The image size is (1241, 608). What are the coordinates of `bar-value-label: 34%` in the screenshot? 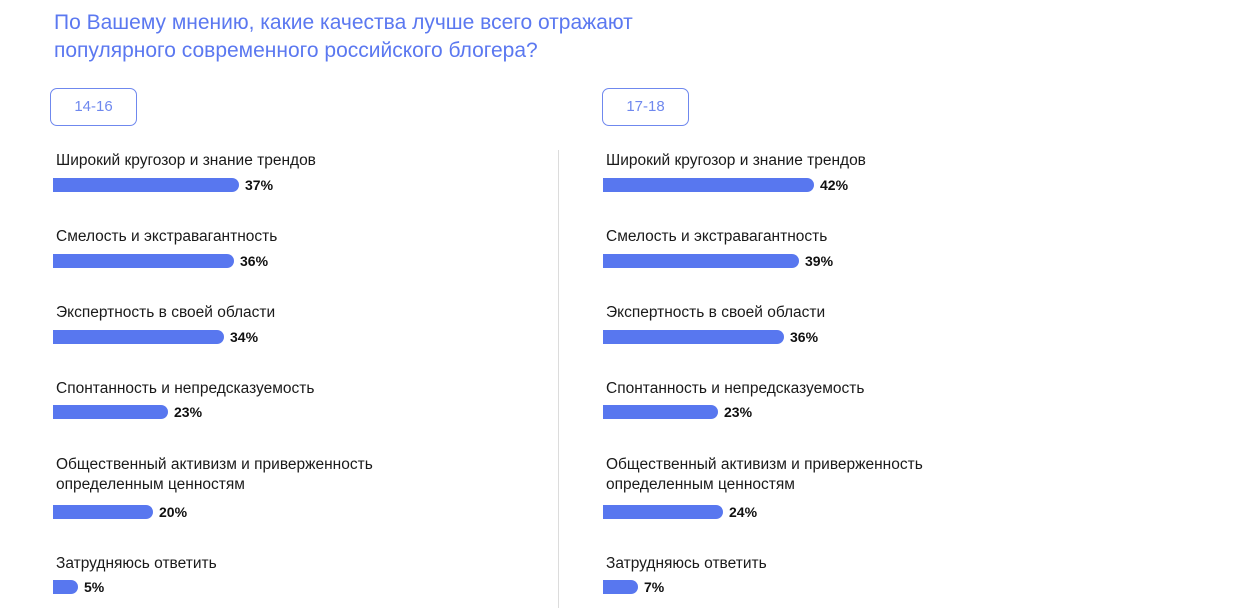 It's located at (244, 337).